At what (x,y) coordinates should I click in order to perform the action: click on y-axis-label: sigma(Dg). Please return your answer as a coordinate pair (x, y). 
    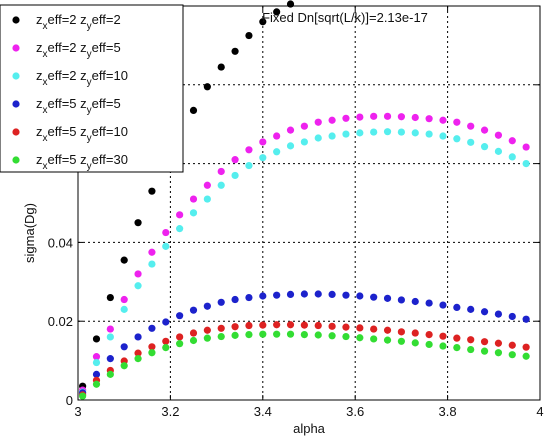
    Looking at the image, I should click on (29, 233).